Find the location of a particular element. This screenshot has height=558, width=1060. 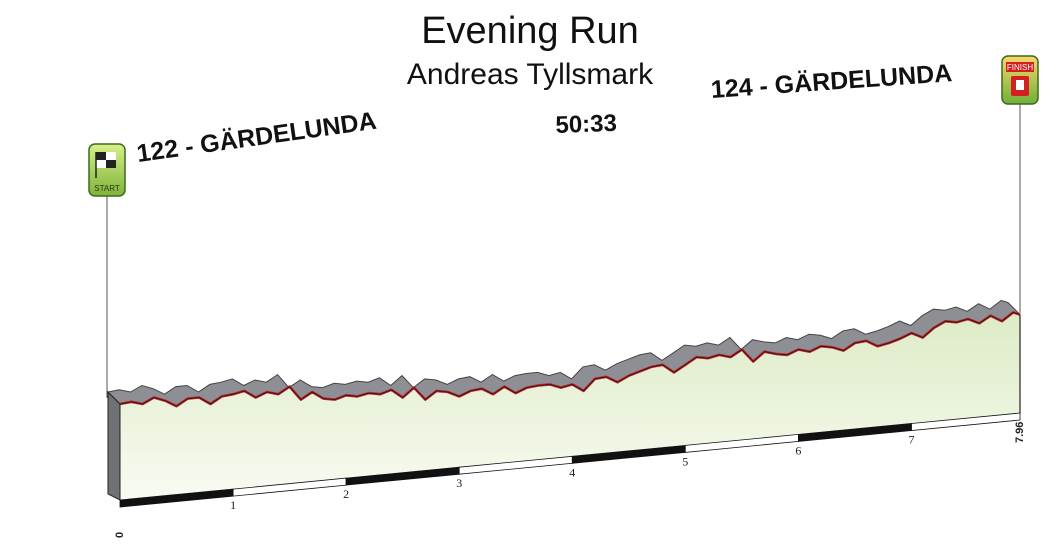

x-tick-label: 6 is located at coordinates (798, 450).